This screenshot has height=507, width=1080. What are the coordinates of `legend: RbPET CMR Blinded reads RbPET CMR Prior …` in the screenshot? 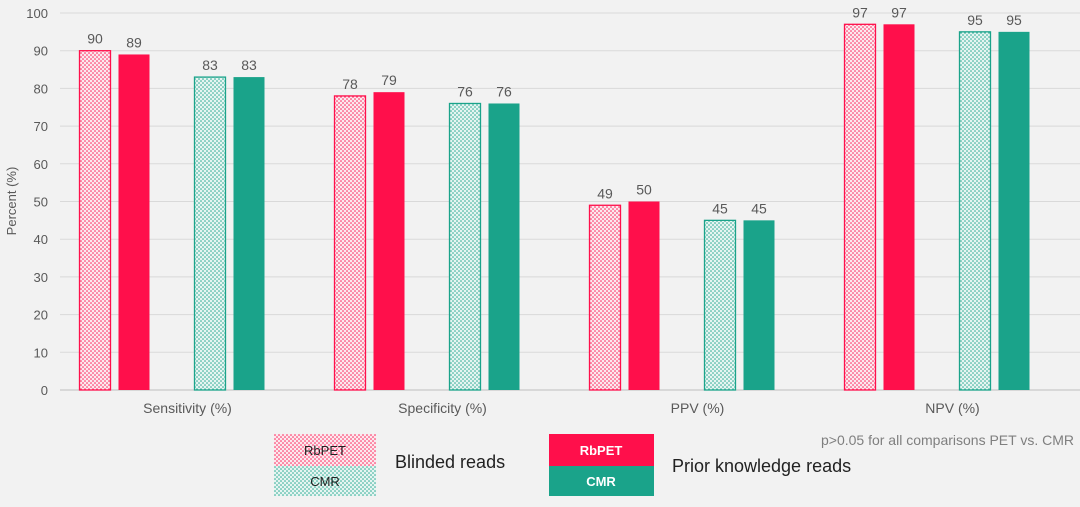 It's located at (562, 465).